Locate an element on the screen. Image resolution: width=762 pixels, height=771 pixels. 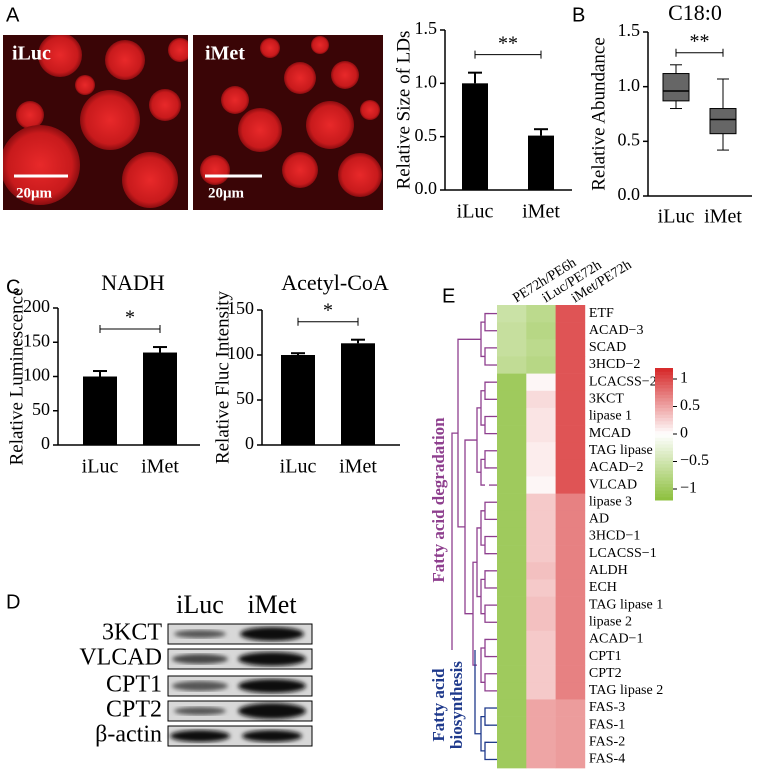
group-label: biosynthesis is located at coordinates (456, 705).